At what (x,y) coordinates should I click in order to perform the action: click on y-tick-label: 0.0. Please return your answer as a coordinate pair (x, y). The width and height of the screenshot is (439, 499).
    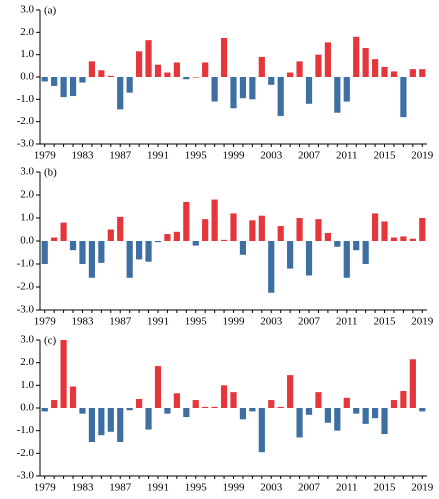
    Looking at the image, I should click on (27, 77).